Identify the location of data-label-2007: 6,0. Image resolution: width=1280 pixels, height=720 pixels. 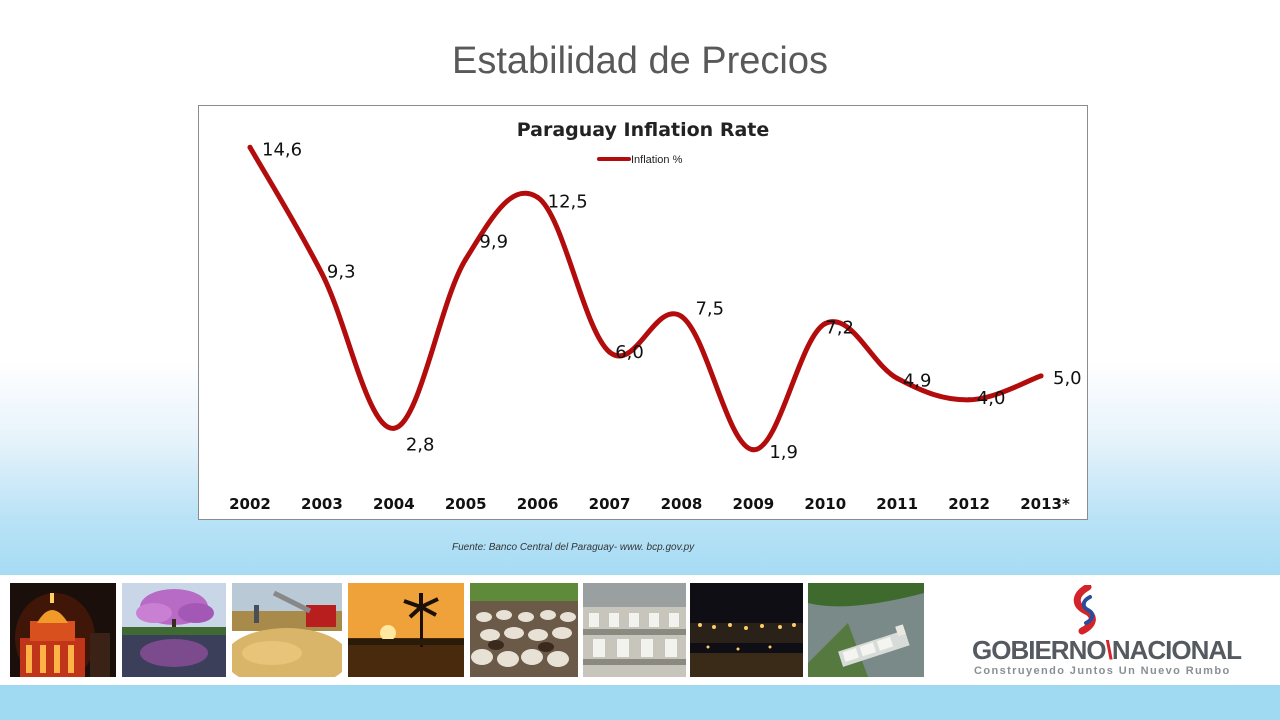
(629, 352).